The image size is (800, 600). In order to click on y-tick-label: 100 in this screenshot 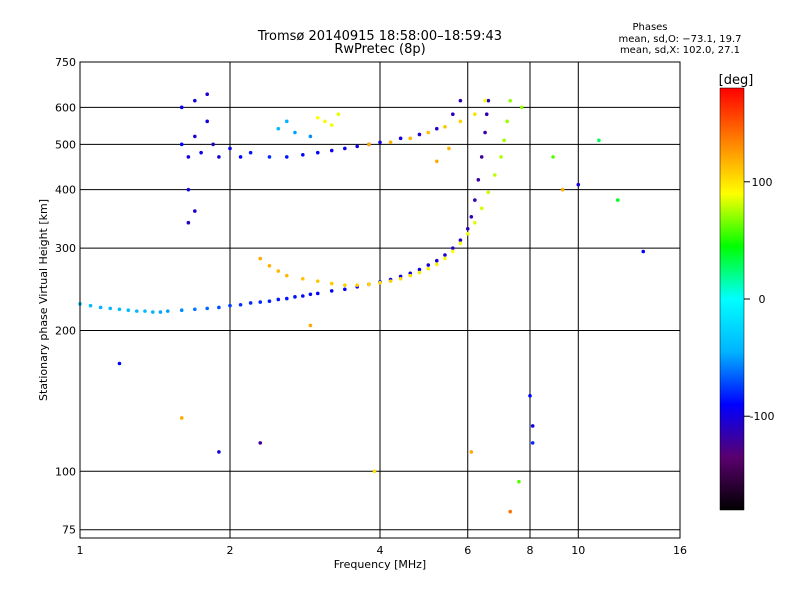, I will do `click(65, 471)`.